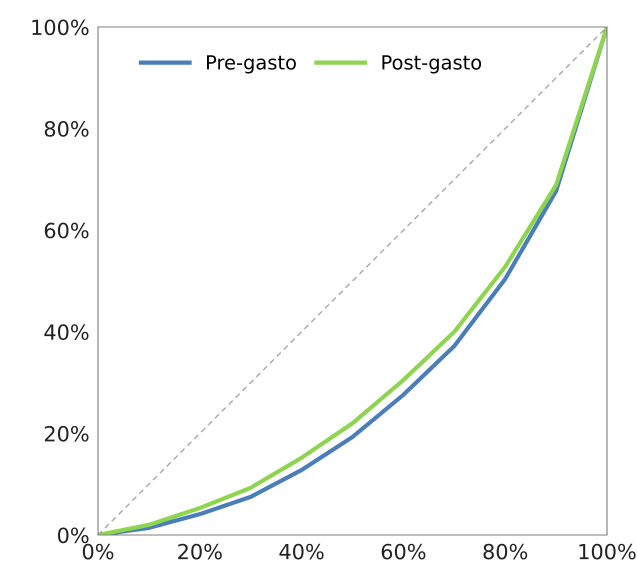 This screenshot has width=638, height=580. Describe the element at coordinates (200, 552) in the screenshot. I see `x-tick-label: 20%` at that location.